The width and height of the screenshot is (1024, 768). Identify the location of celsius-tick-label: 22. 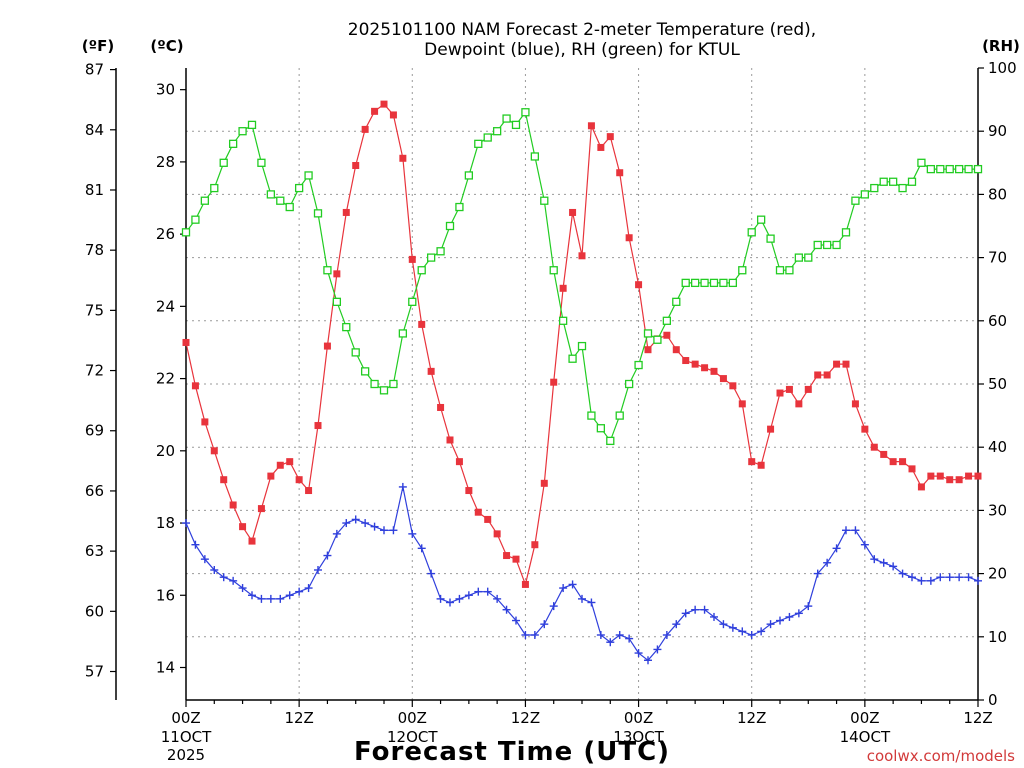
(165, 379).